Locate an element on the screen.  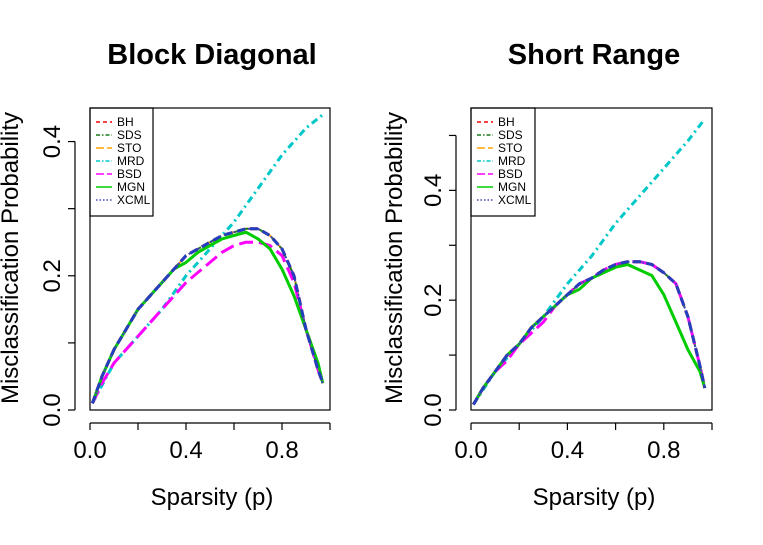
series-line-mgn is located at coordinates (207, 317).